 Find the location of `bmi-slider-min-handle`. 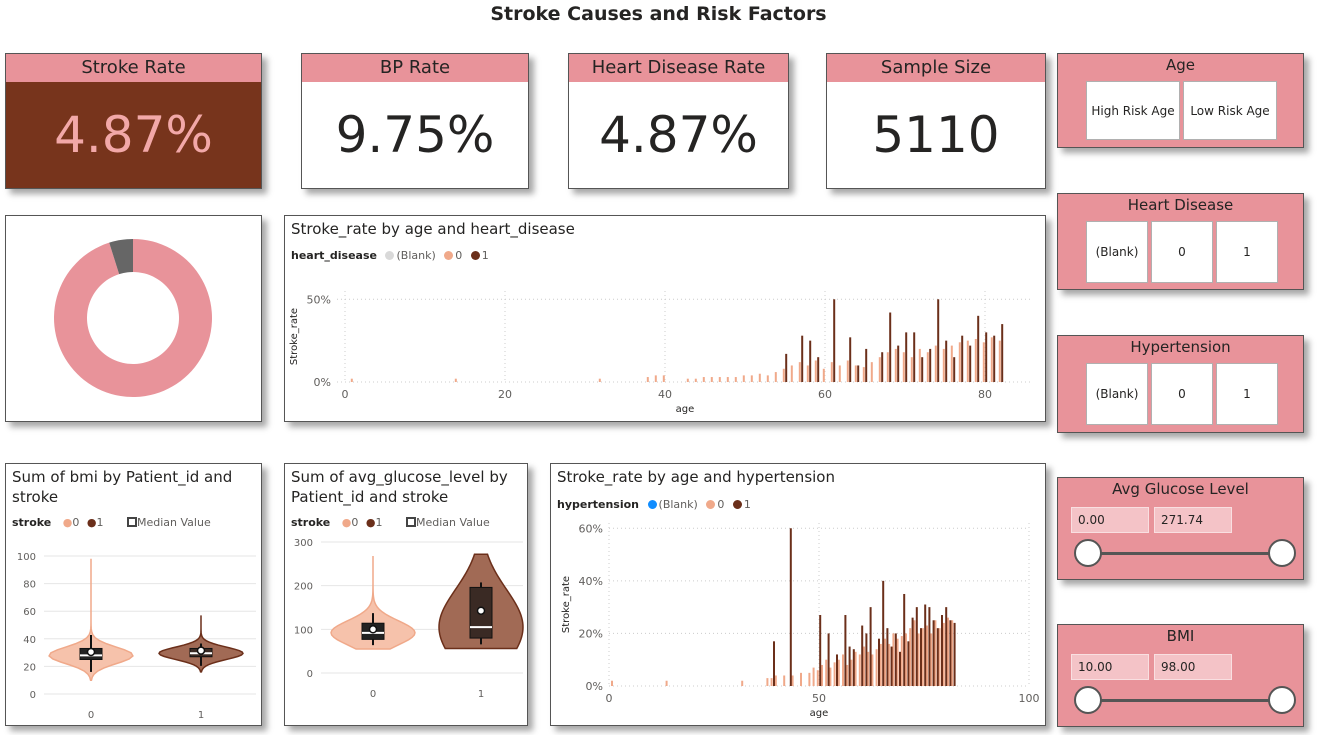

bmi-slider-min-handle is located at coordinates (1088, 700).